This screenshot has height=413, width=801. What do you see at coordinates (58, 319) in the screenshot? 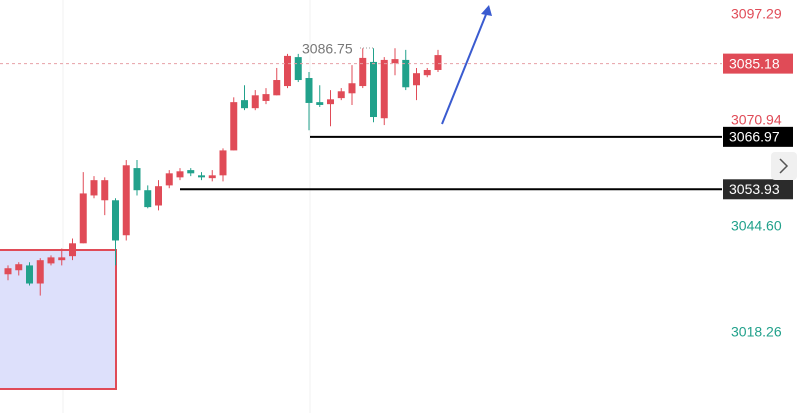
I see `selection-box` at bounding box center [58, 319].